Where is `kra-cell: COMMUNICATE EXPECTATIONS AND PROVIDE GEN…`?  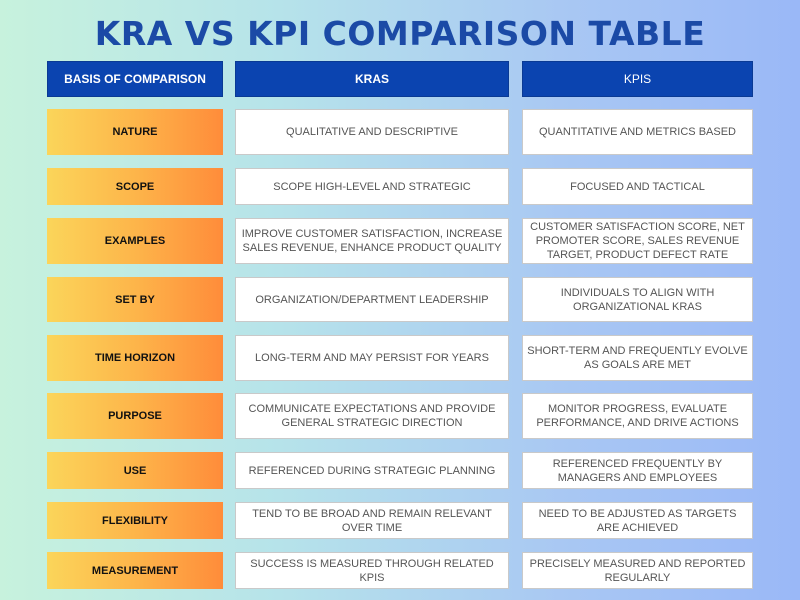
kra-cell: COMMUNICATE EXPECTATIONS AND PROVIDE GEN… is located at coordinates (372, 416).